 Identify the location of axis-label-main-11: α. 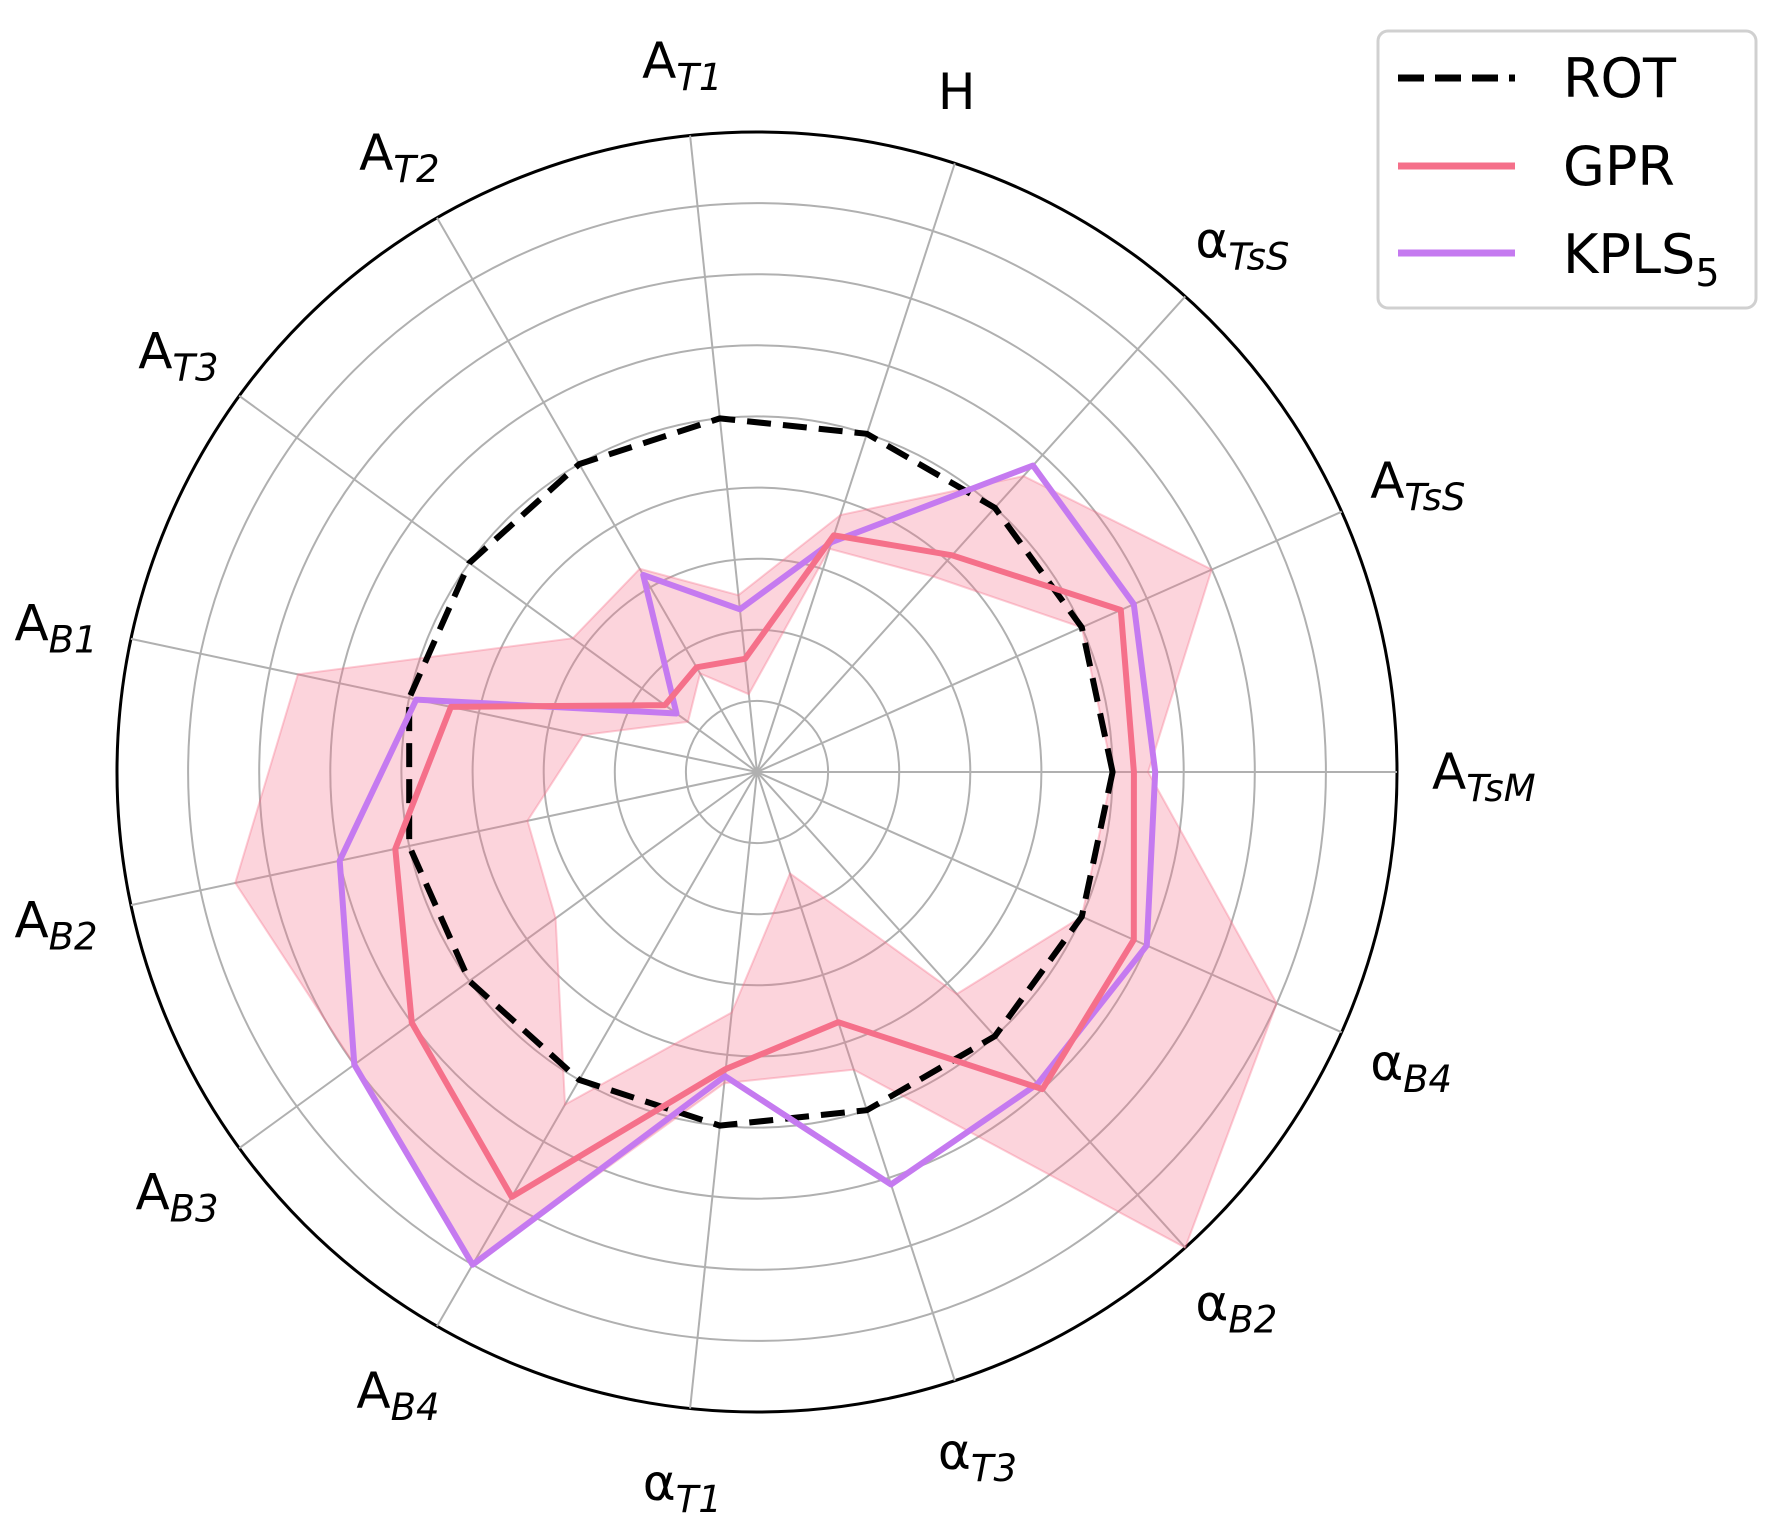
(659, 1483).